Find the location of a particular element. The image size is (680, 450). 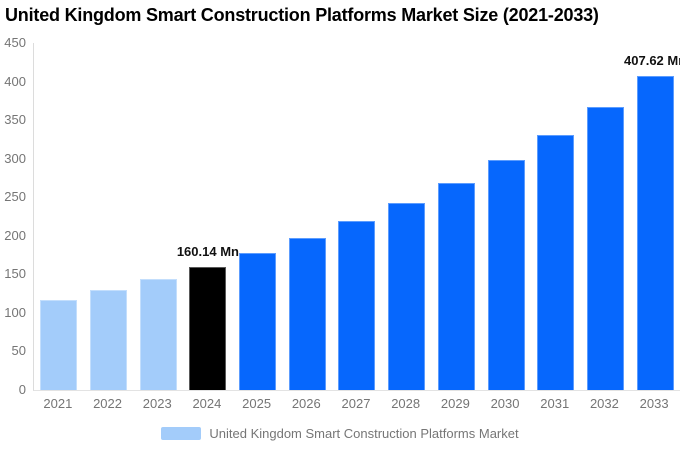

bar-2027 is located at coordinates (357, 305).